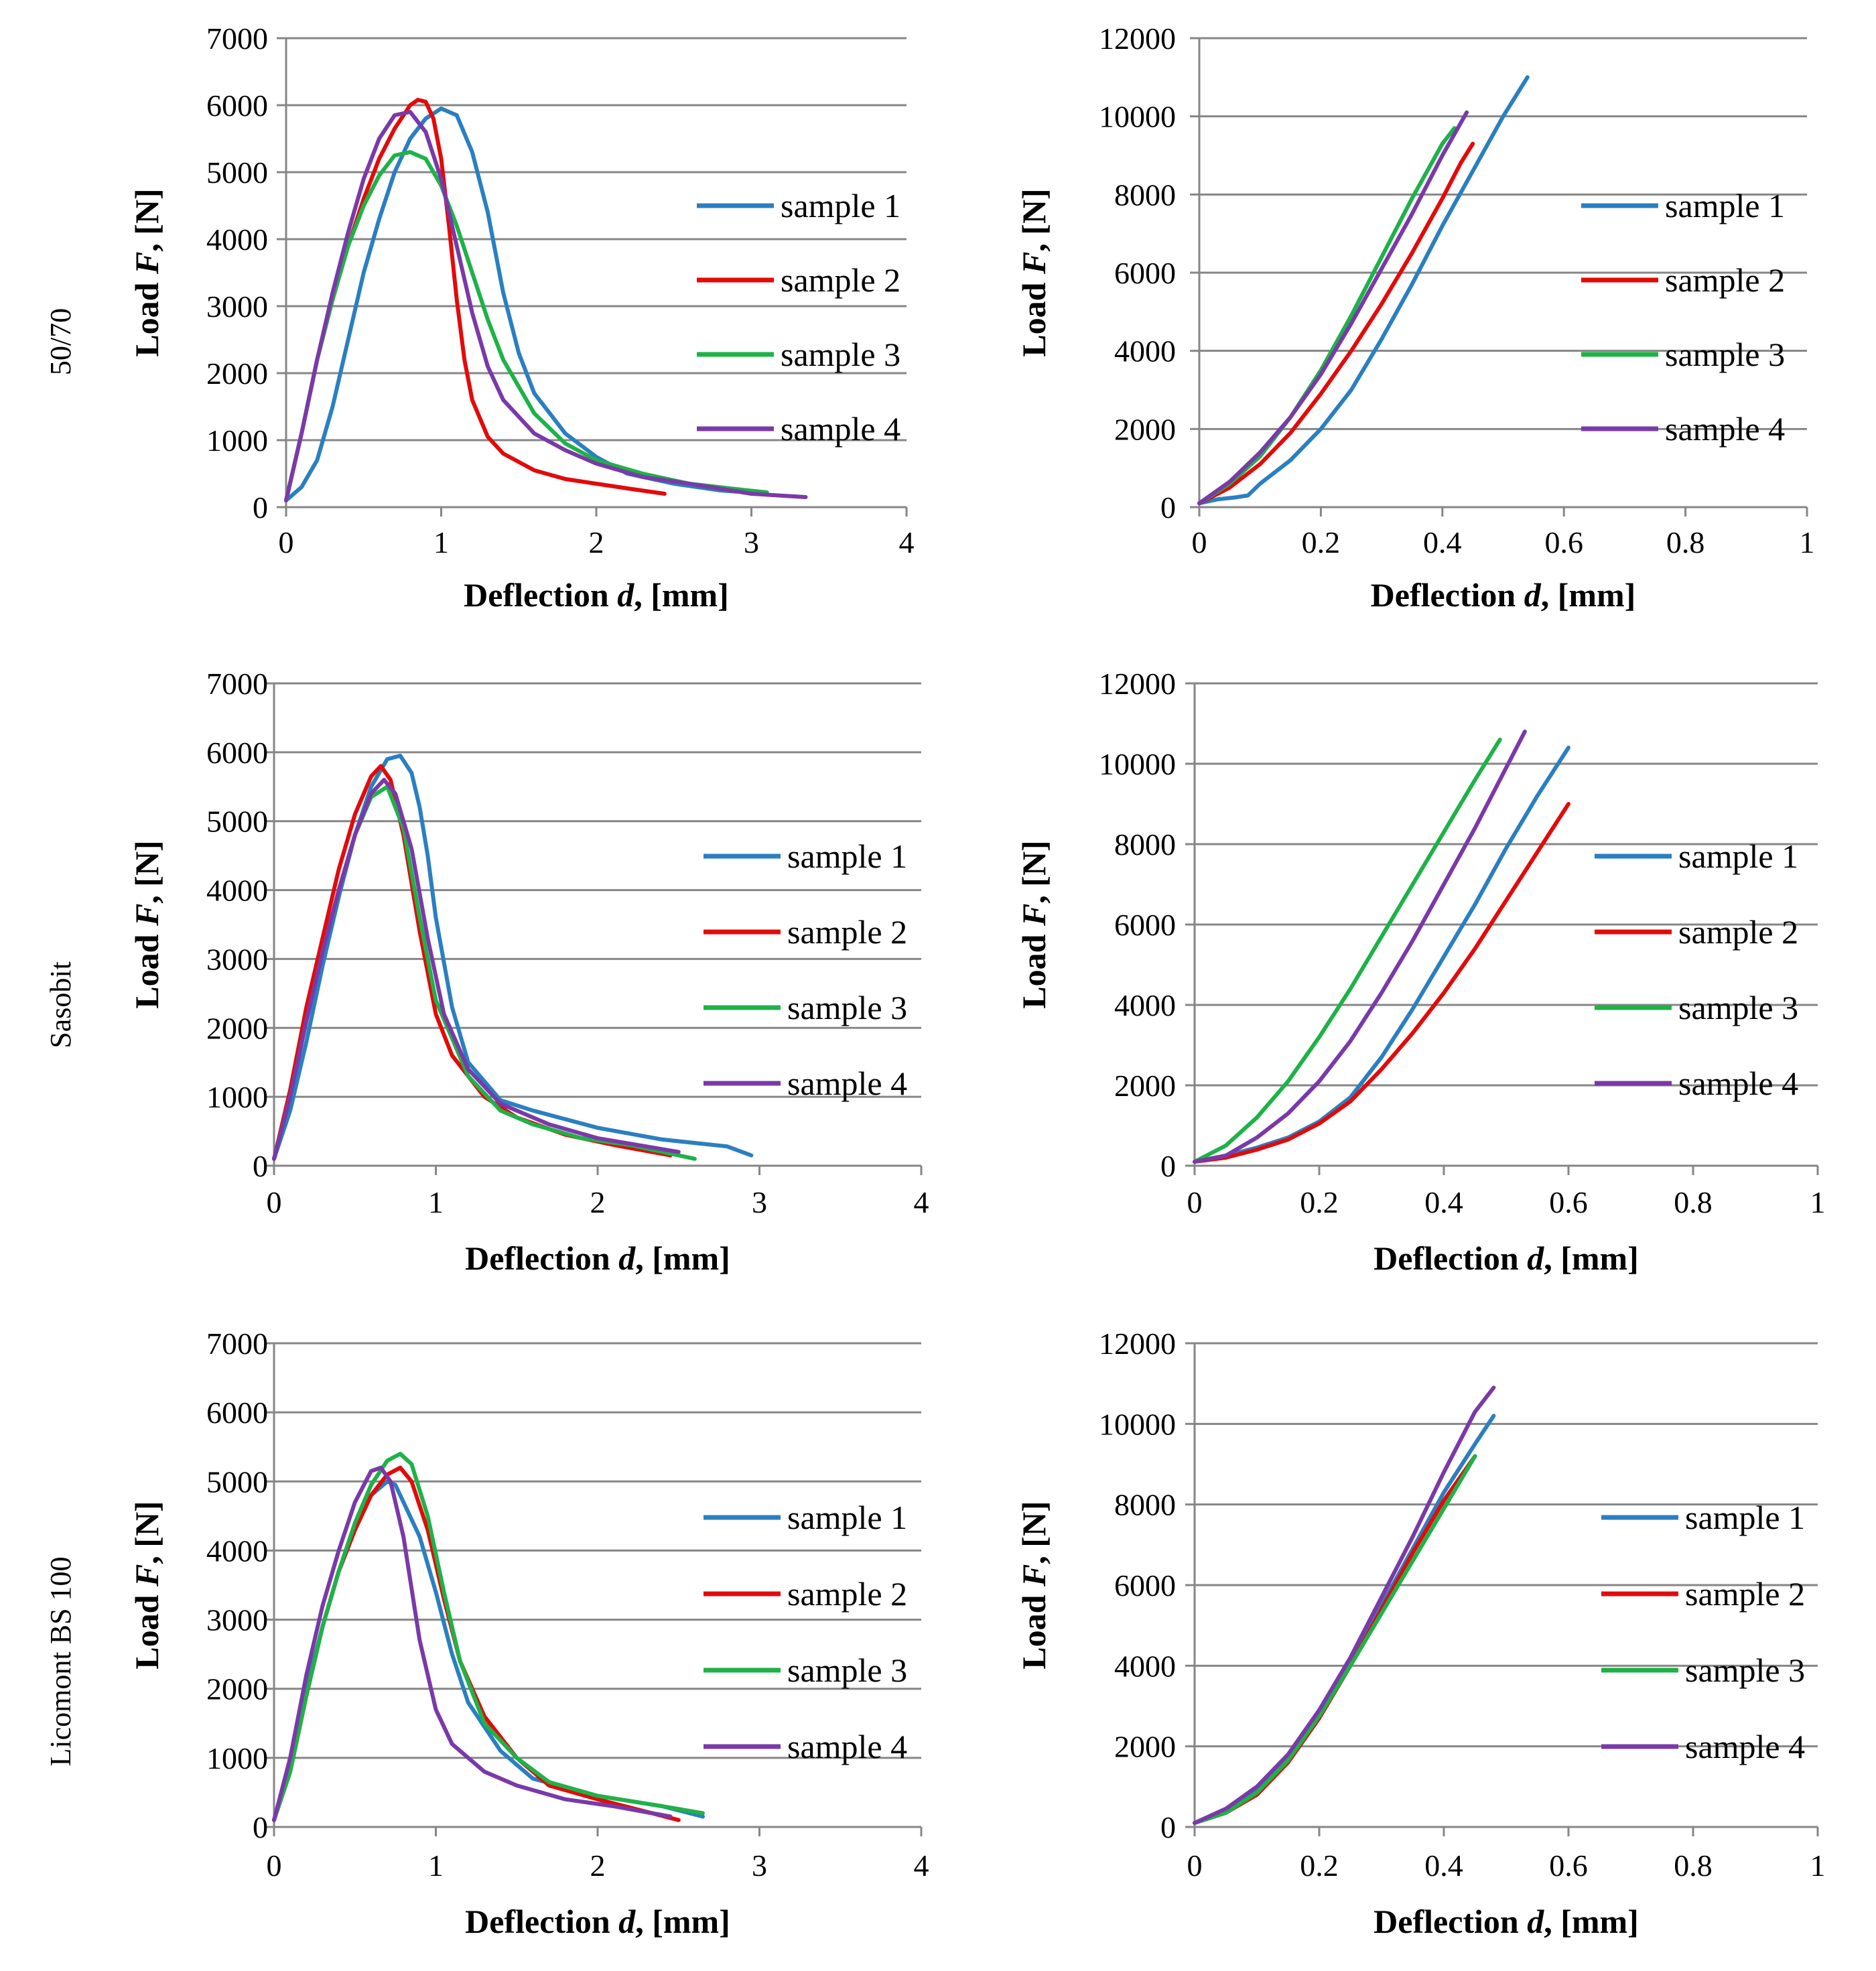  I want to click on row-label: Licomont BS 100, so click(61, 1662).